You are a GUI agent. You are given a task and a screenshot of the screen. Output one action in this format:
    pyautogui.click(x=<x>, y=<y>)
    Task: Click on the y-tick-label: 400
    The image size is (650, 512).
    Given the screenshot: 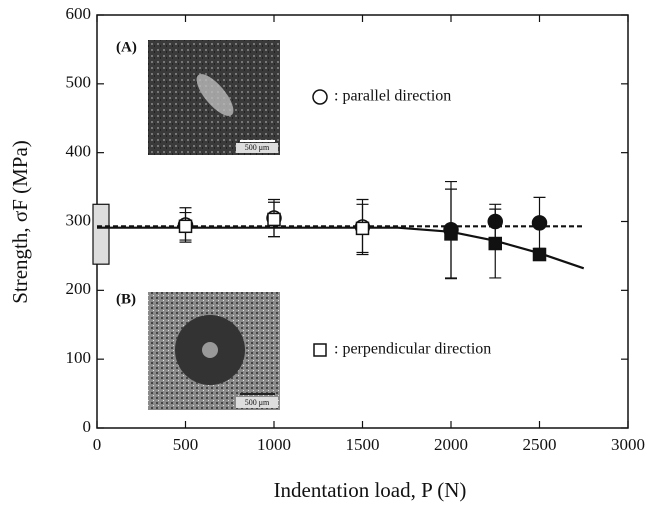 What is the action you would take?
    pyautogui.click(x=79, y=151)
    